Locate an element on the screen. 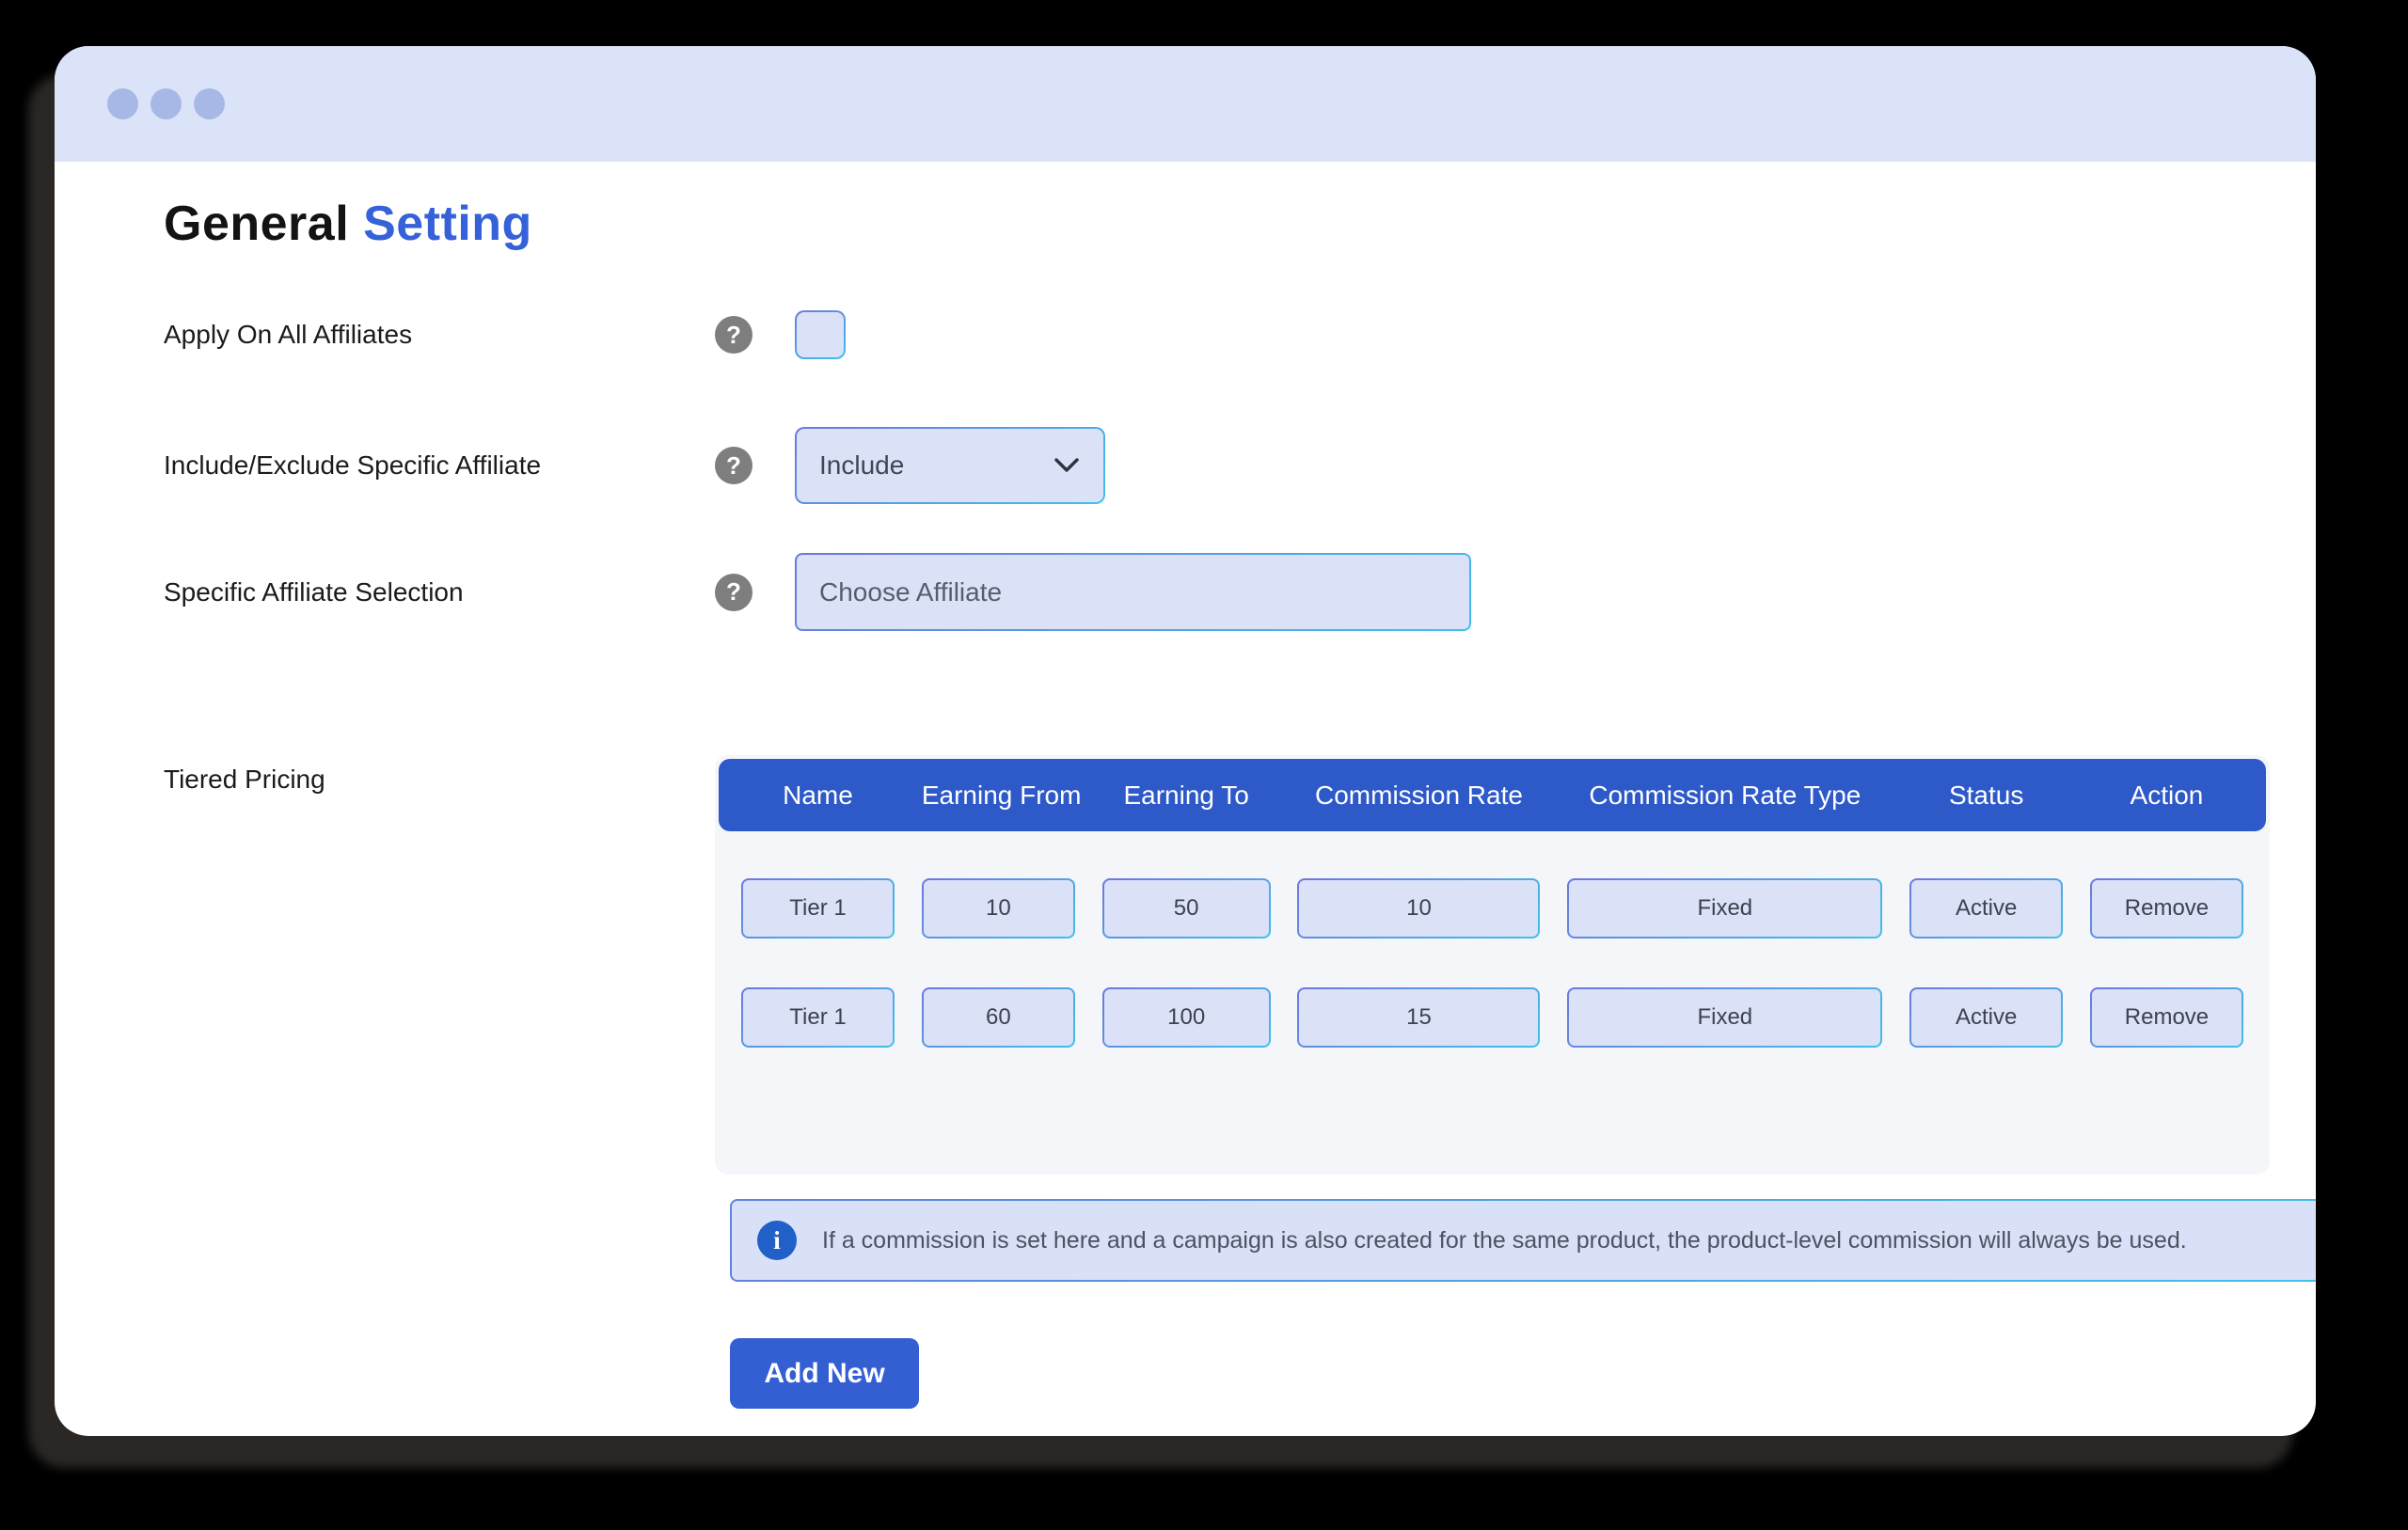  cell-earning-from-input: 60 is located at coordinates (999, 1018).